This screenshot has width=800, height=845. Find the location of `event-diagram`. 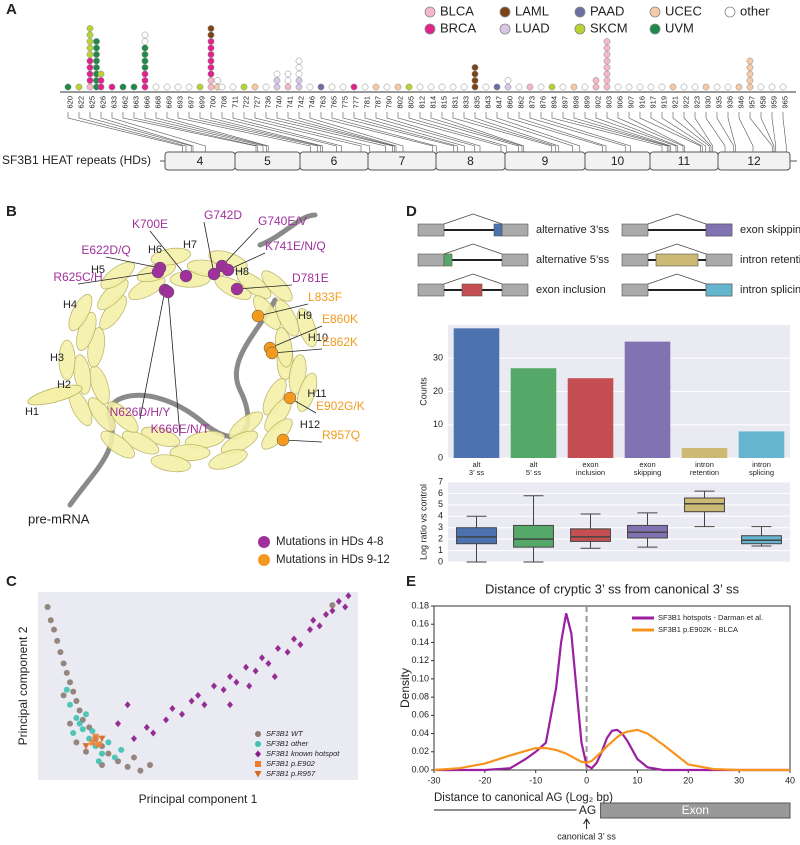

event-diagram is located at coordinates (473, 285).